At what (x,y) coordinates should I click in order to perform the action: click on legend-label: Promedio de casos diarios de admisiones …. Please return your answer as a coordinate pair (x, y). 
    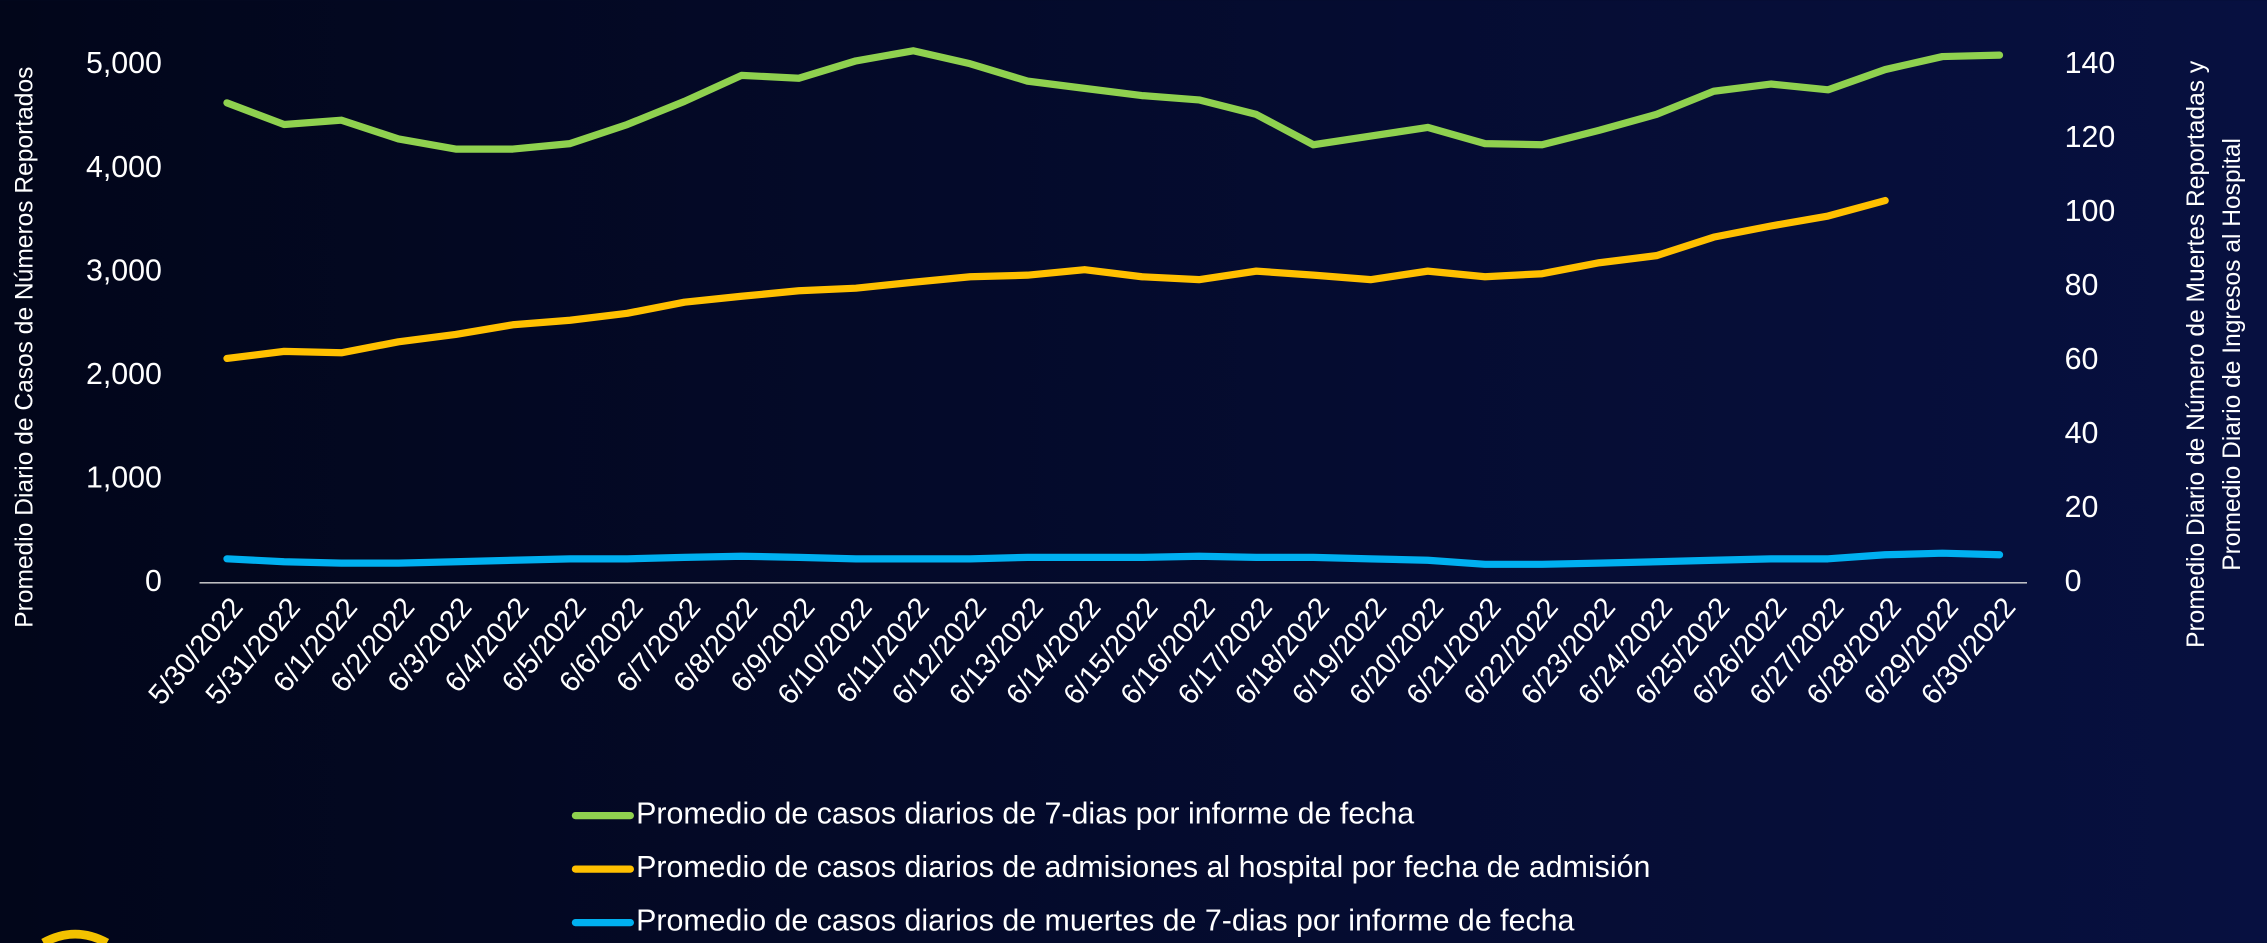
    Looking at the image, I should click on (1143, 867).